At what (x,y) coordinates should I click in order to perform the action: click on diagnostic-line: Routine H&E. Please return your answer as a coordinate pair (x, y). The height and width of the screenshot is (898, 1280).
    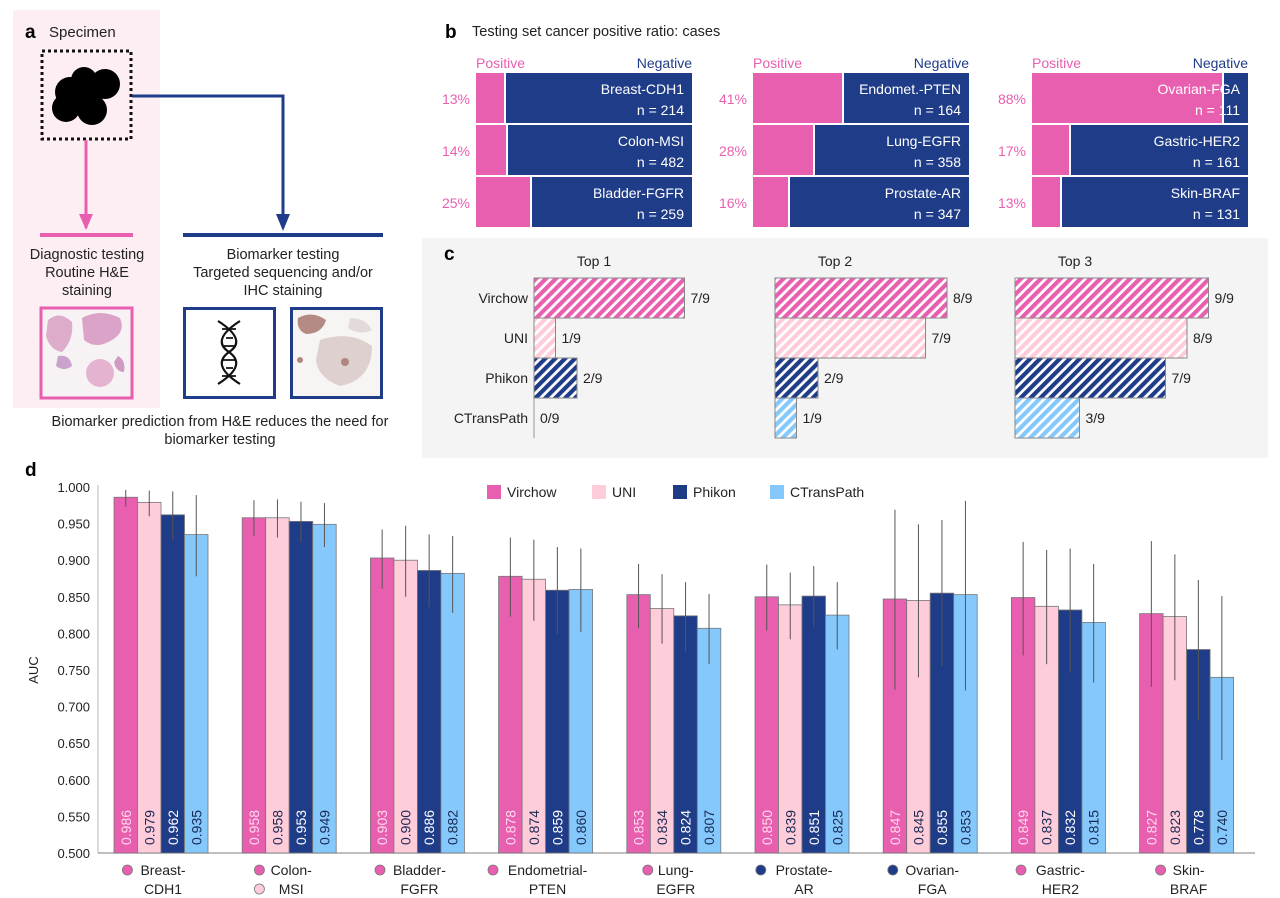
    Looking at the image, I should click on (87, 273).